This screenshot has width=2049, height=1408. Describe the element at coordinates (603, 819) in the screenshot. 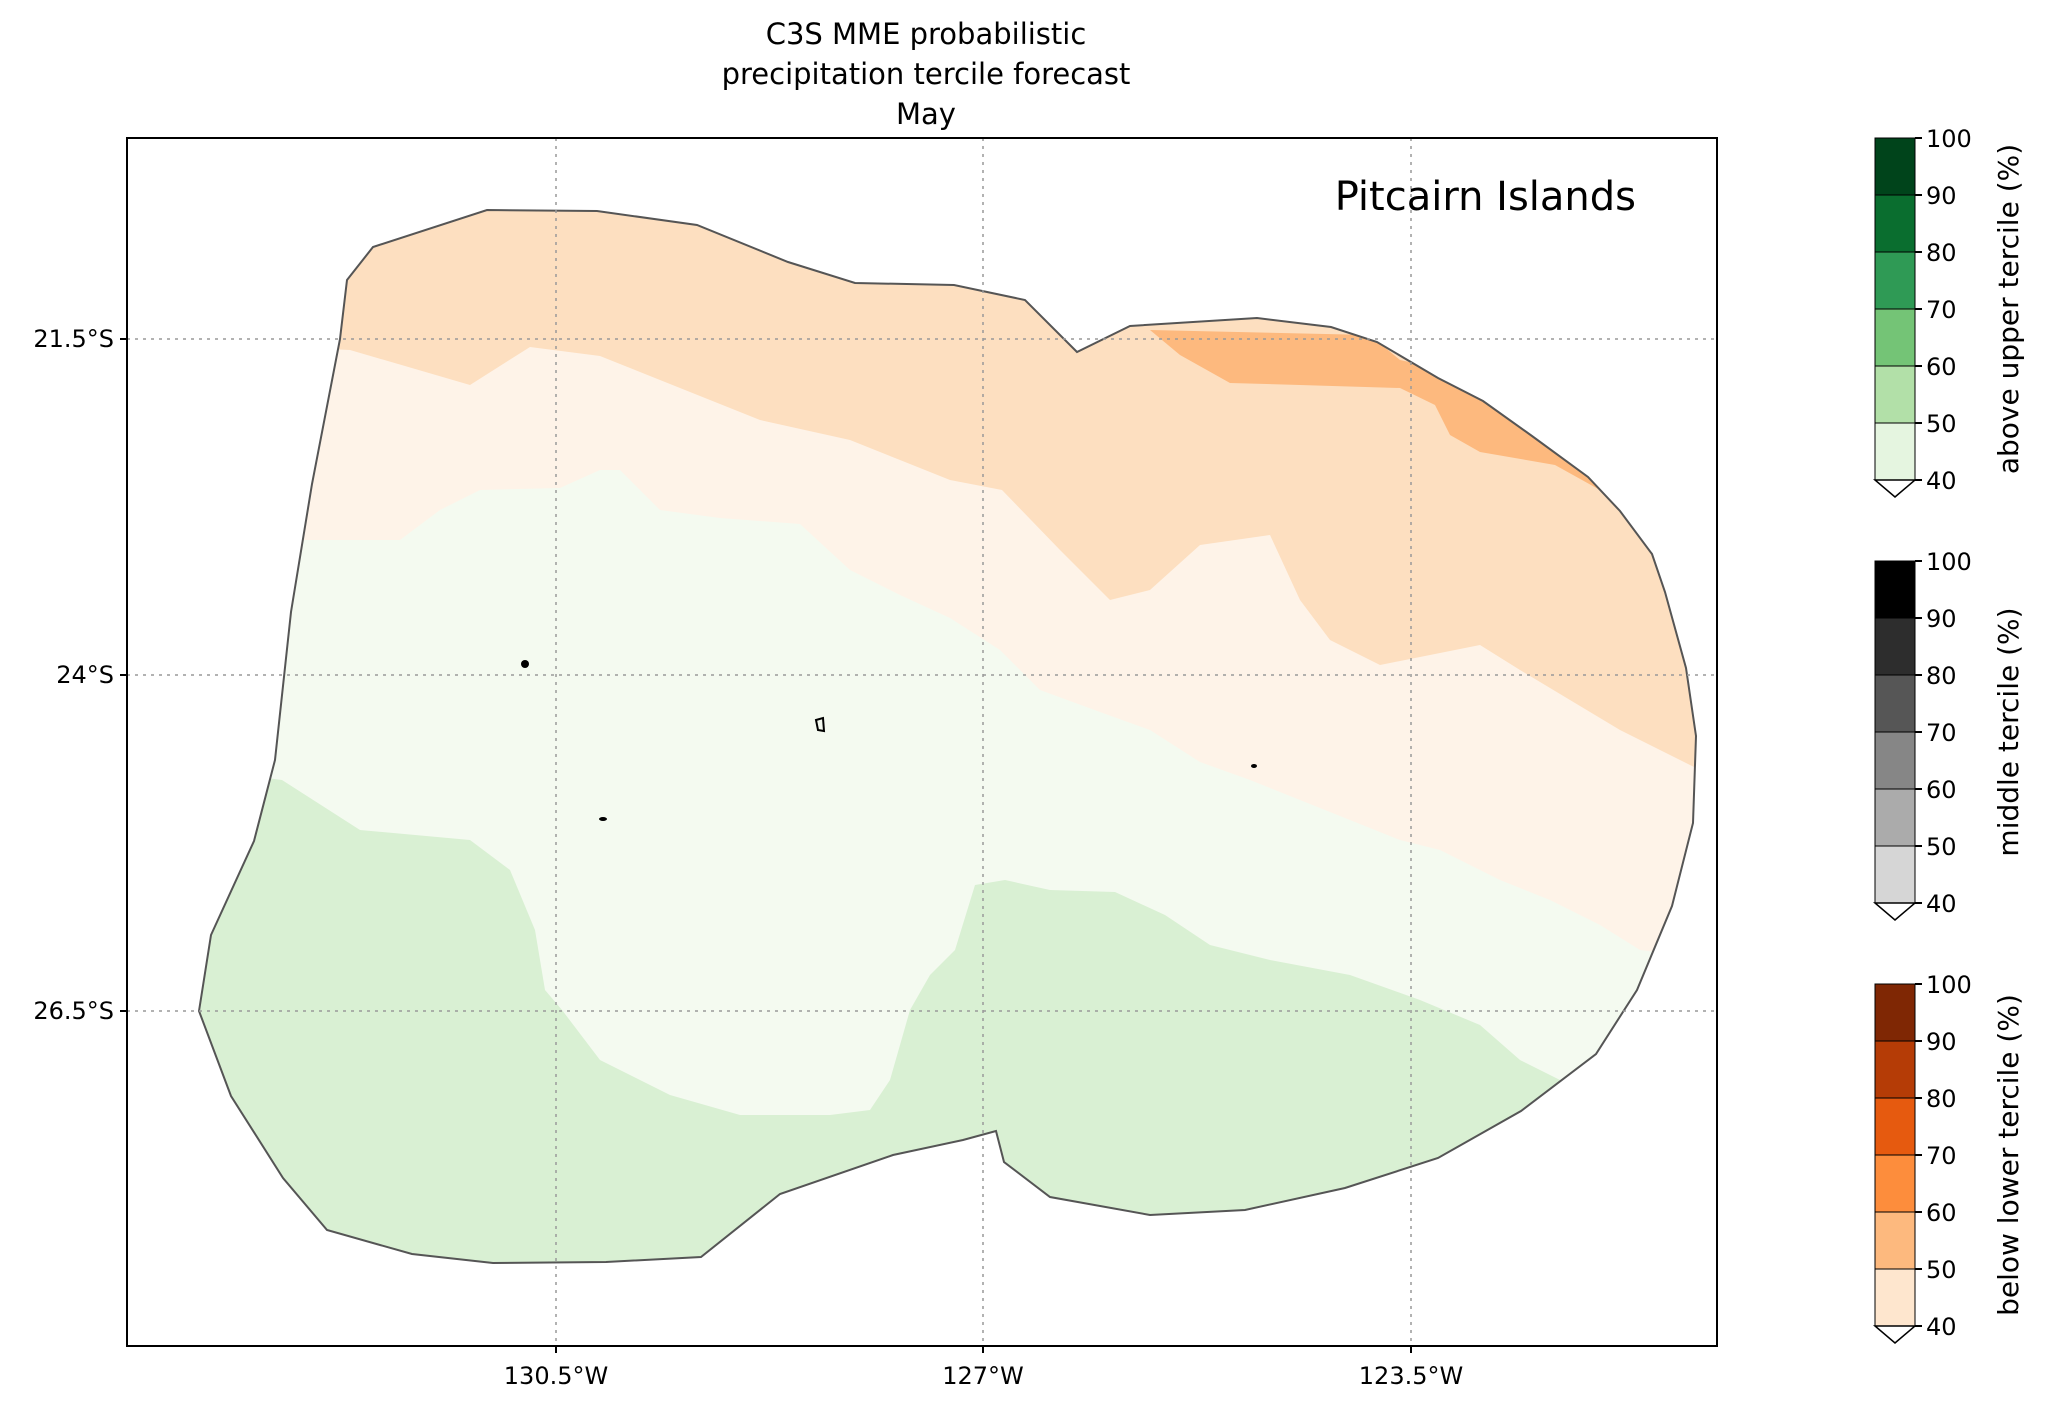

I see `island-henderson-icon` at that location.